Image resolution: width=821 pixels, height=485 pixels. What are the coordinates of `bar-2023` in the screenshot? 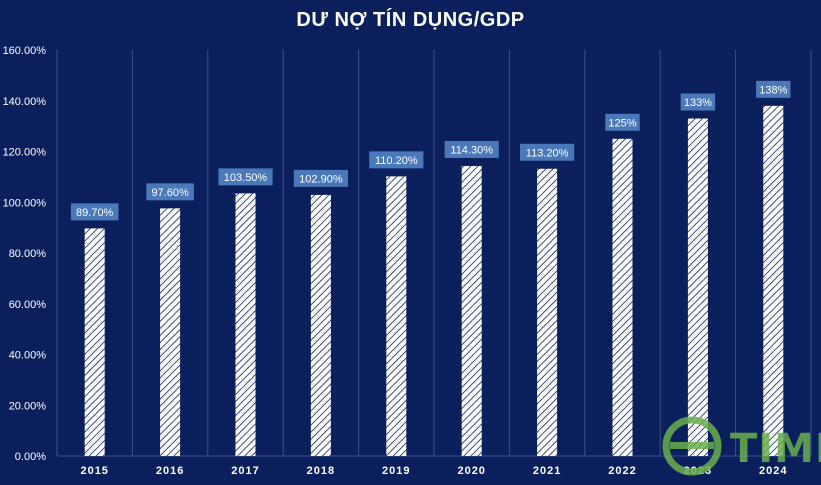 It's located at (697, 287).